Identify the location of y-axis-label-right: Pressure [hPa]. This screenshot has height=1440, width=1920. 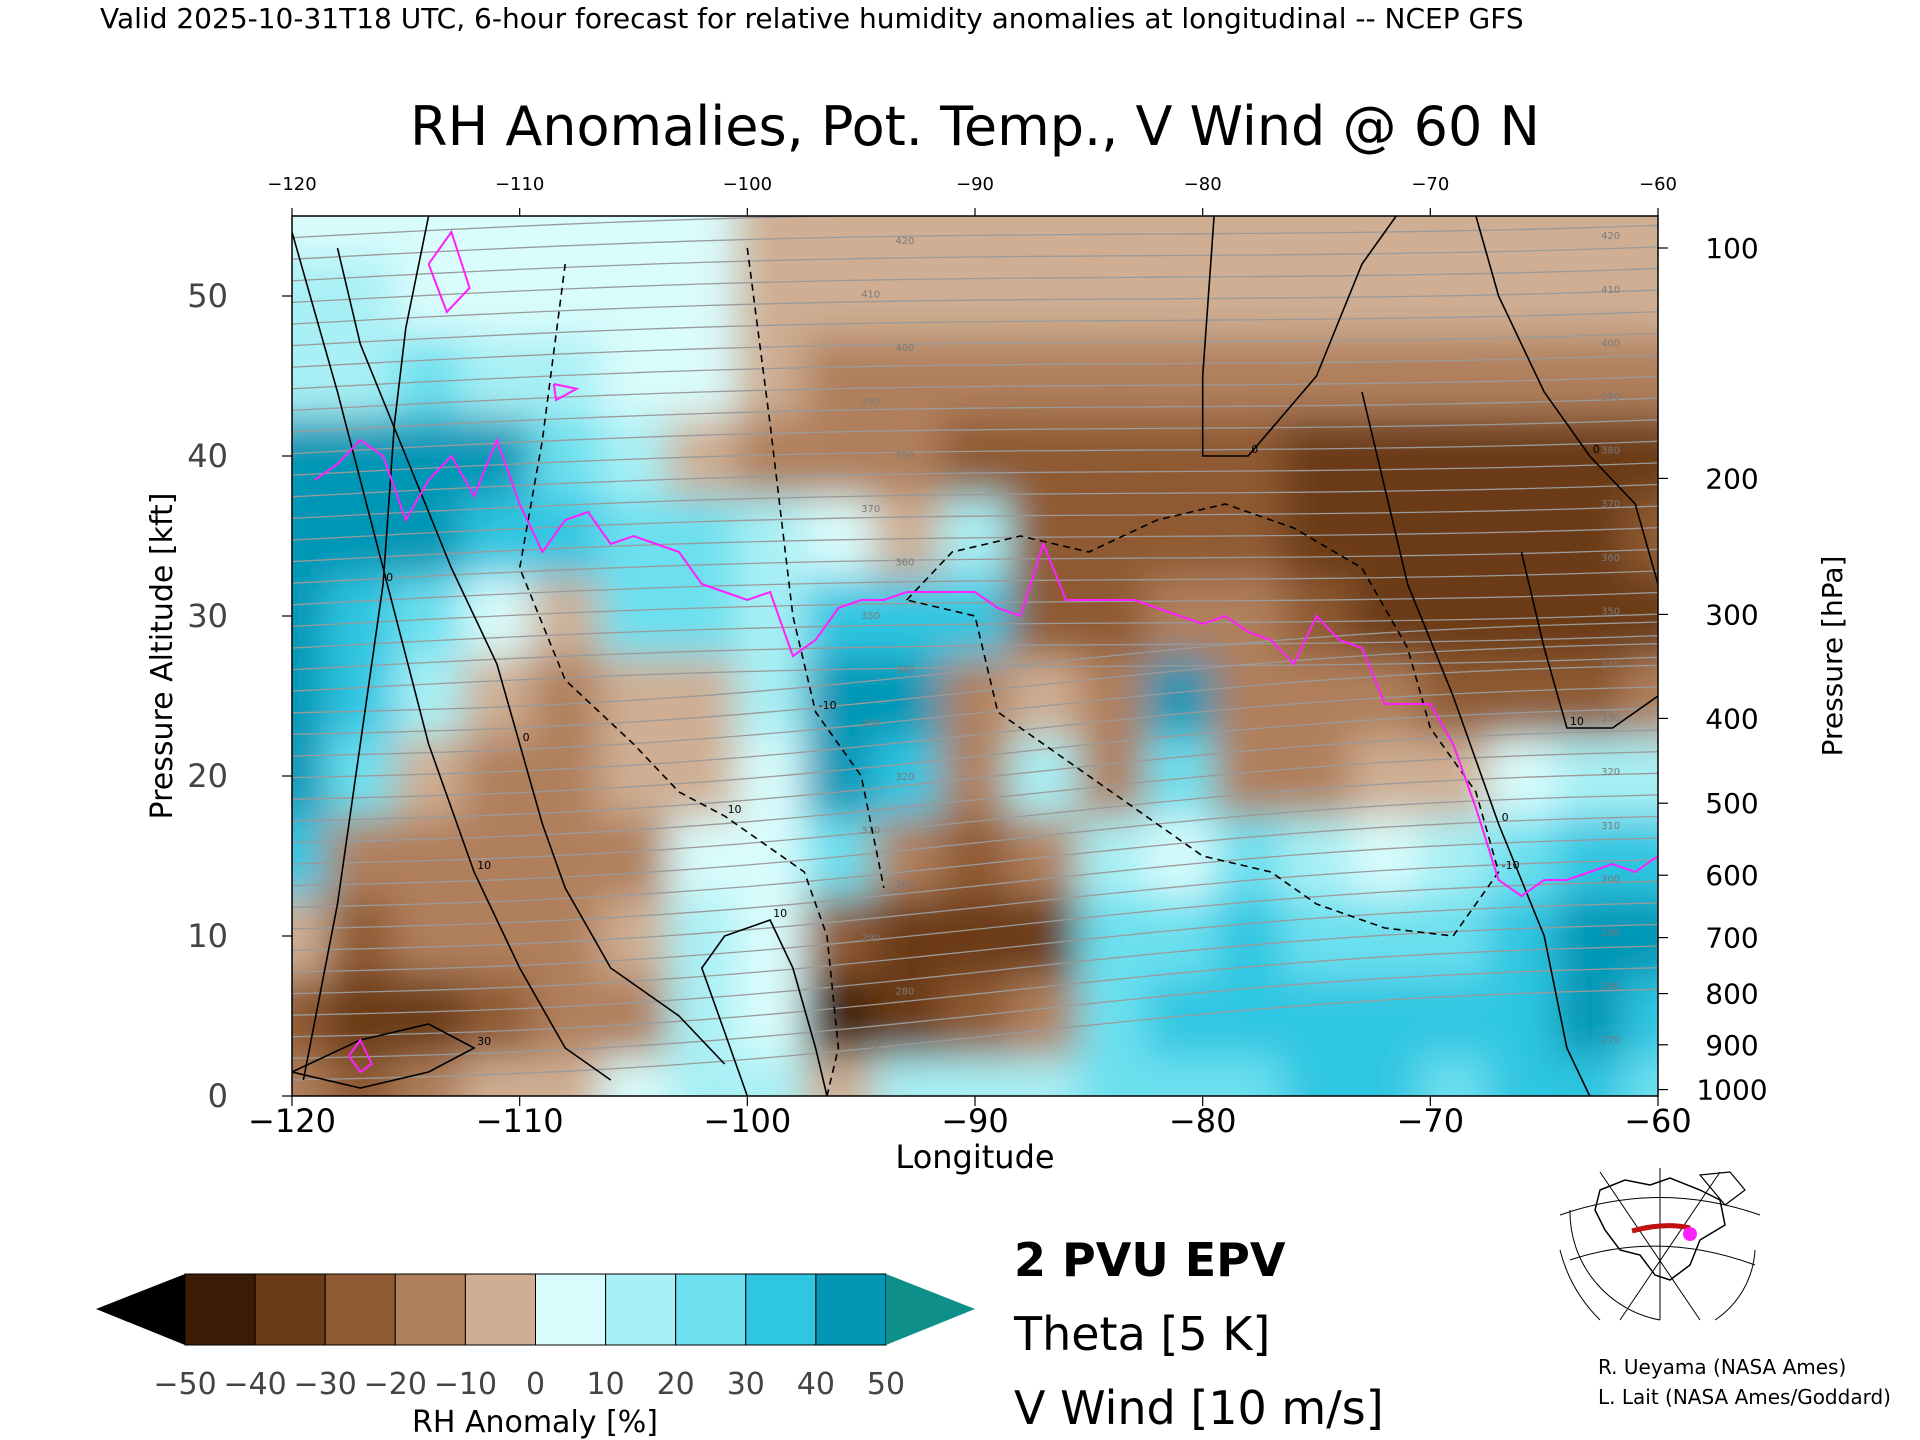
(1832, 656).